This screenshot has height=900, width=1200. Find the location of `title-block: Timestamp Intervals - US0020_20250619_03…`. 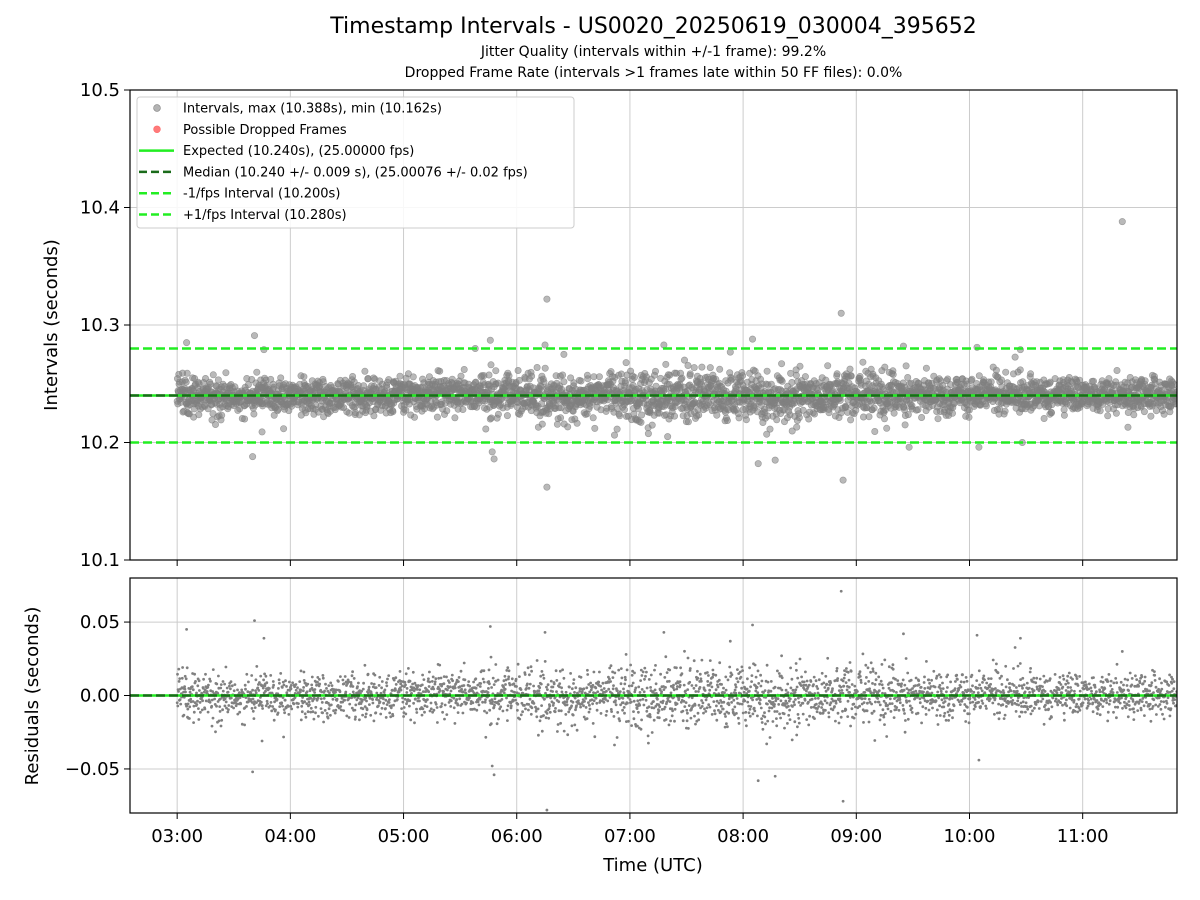

title-block: Timestamp Intervals - US0020_20250619_03… is located at coordinates (653, 48).